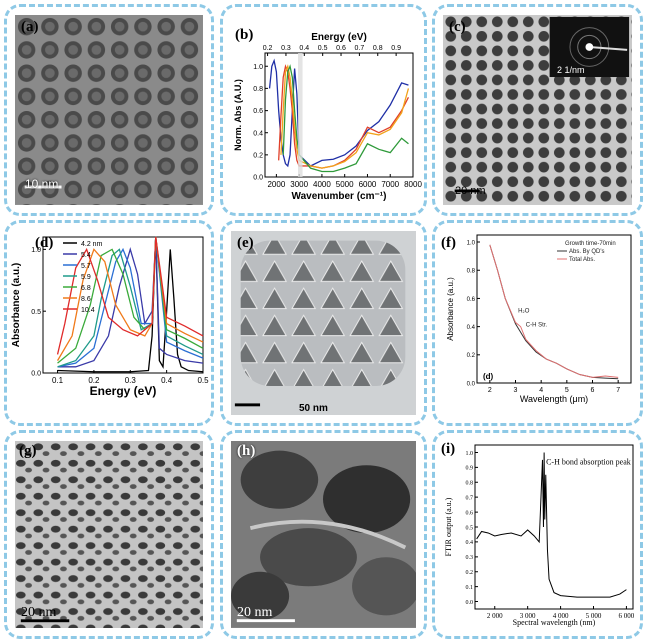  I want to click on x-tick-label: 7, so click(618, 390).